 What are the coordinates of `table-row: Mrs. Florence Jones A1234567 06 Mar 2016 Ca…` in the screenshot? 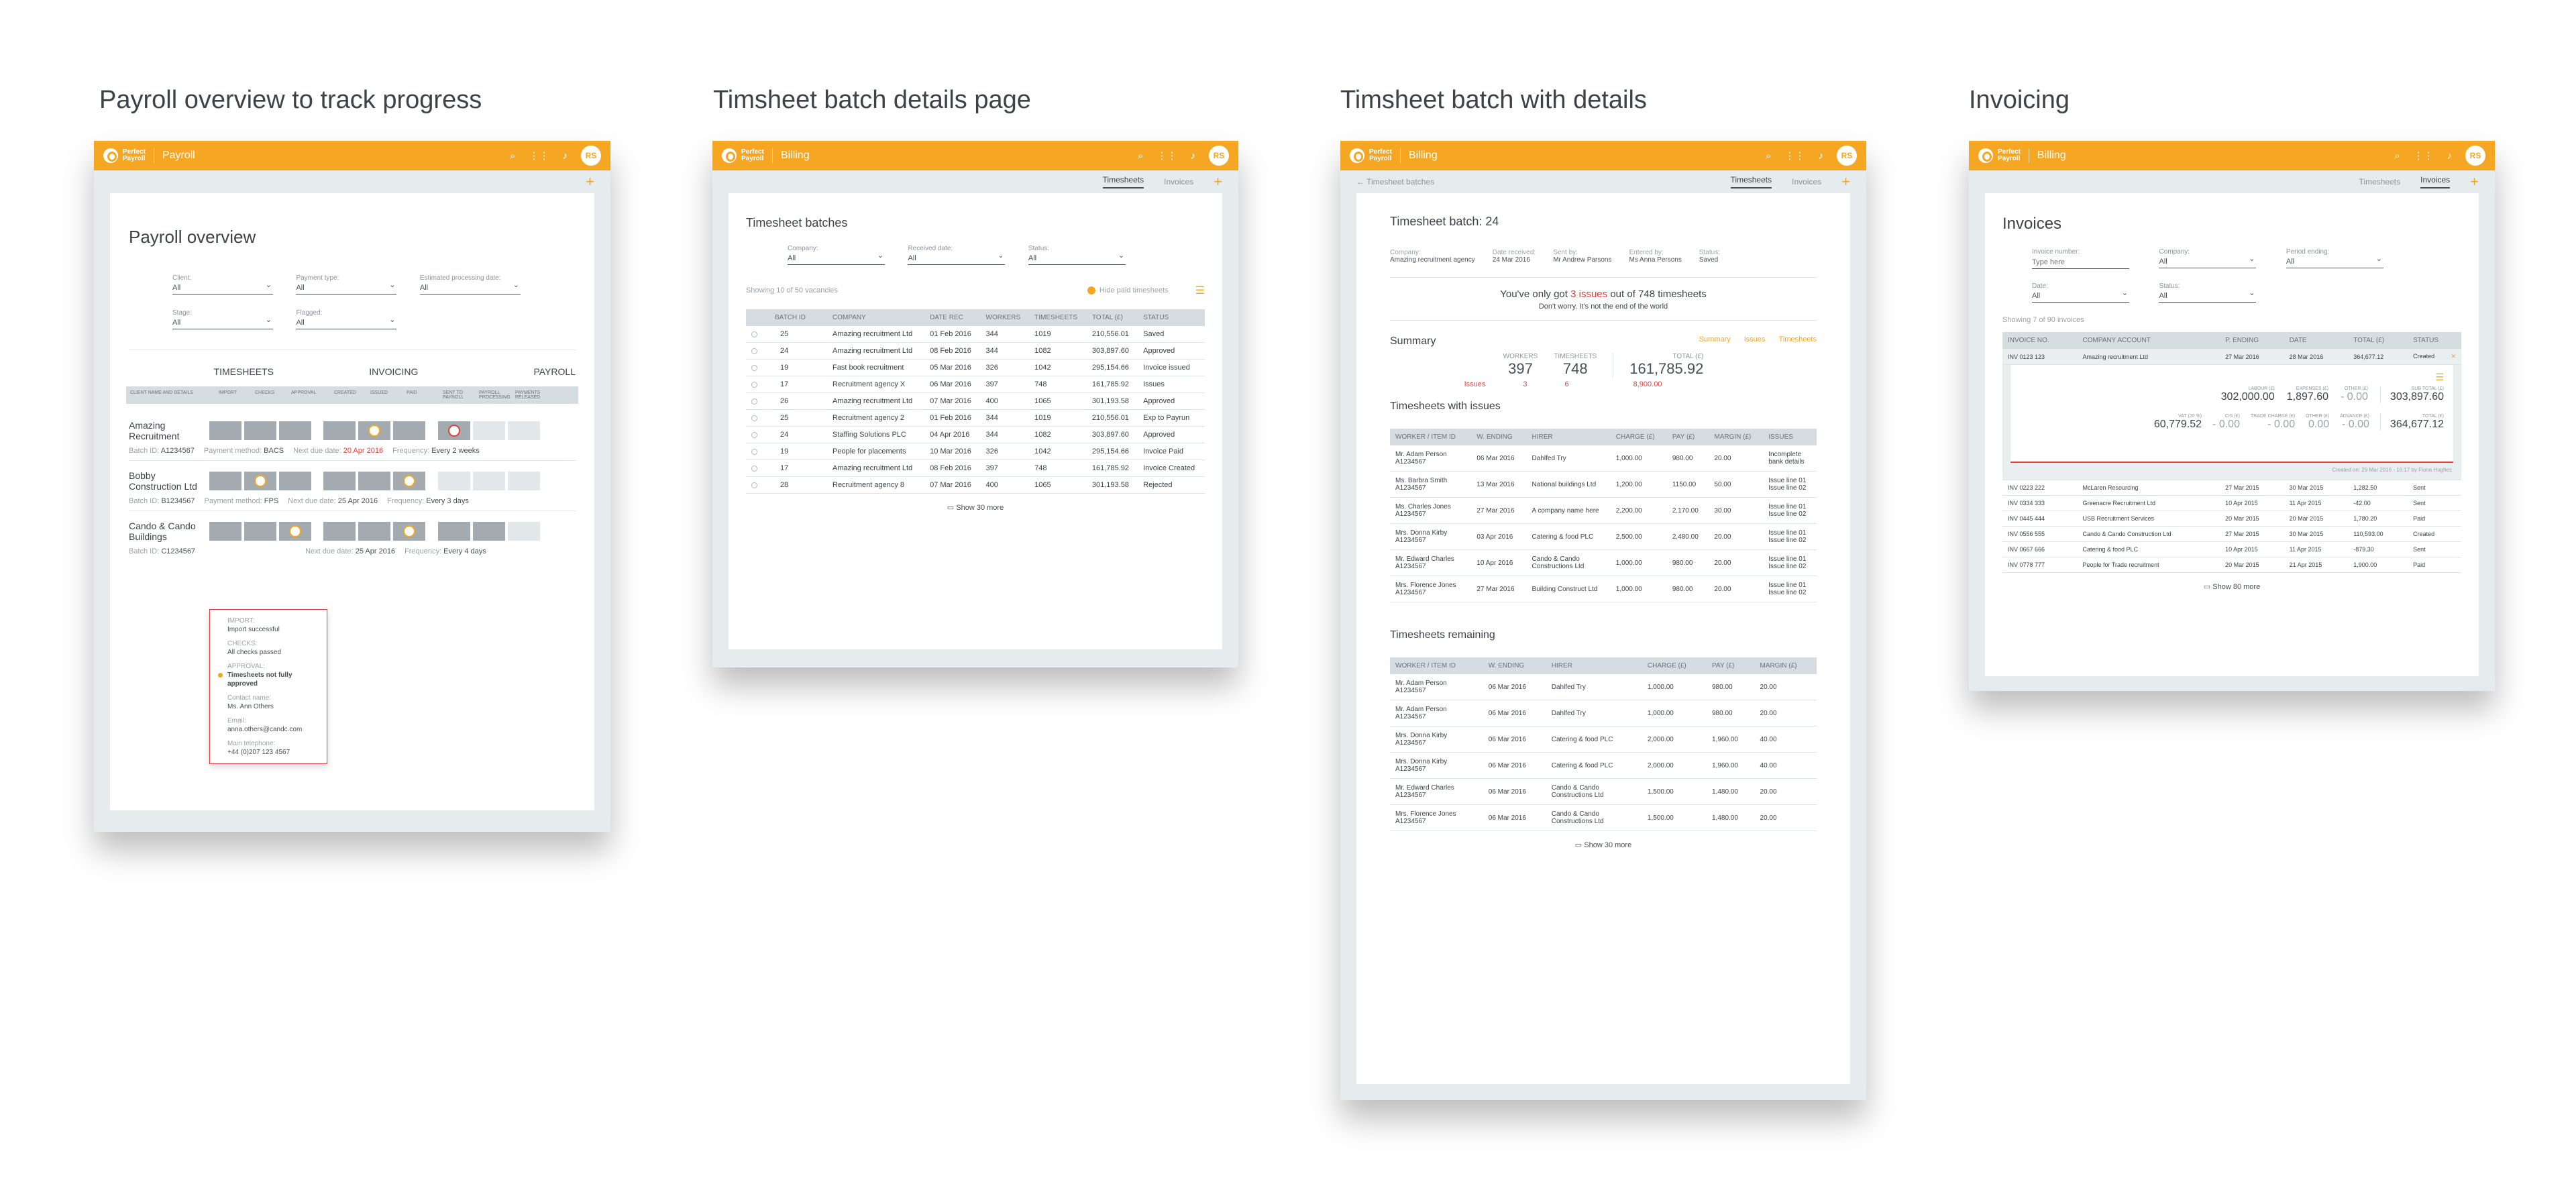 It's located at (1603, 817).